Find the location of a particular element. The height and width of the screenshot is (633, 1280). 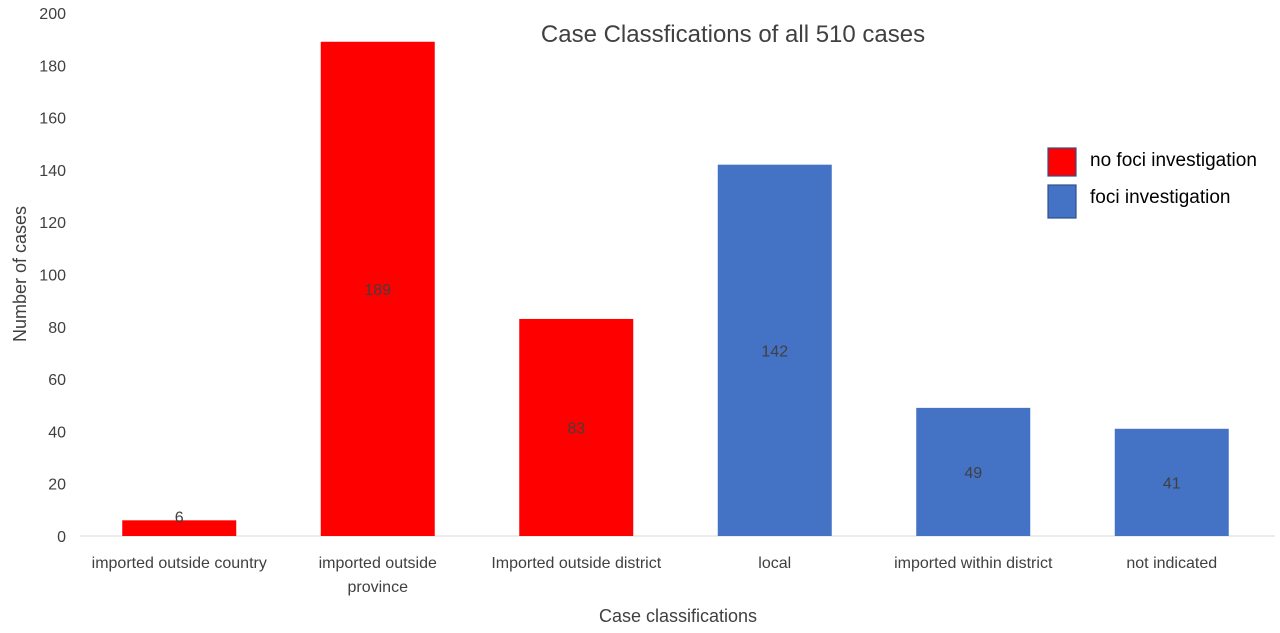

data-label-3: 142 is located at coordinates (774, 351).